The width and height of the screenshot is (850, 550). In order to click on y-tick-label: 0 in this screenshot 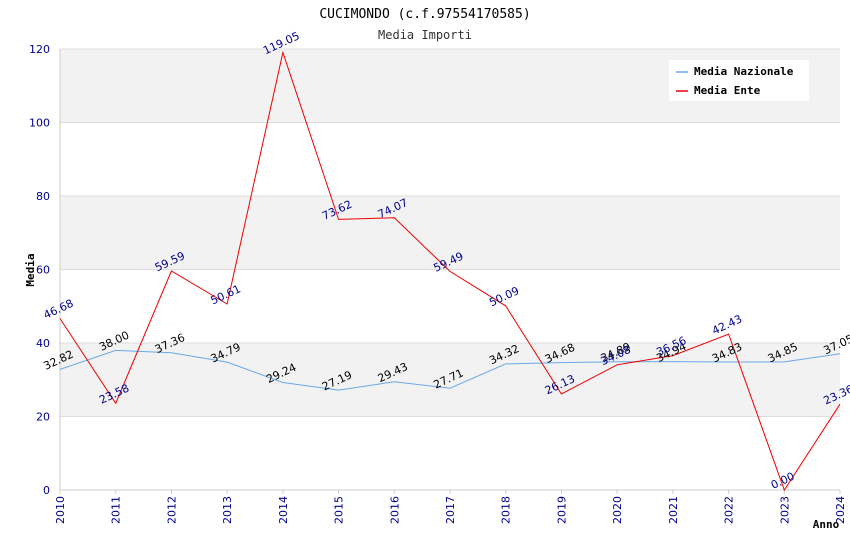, I will do `click(46, 490)`.